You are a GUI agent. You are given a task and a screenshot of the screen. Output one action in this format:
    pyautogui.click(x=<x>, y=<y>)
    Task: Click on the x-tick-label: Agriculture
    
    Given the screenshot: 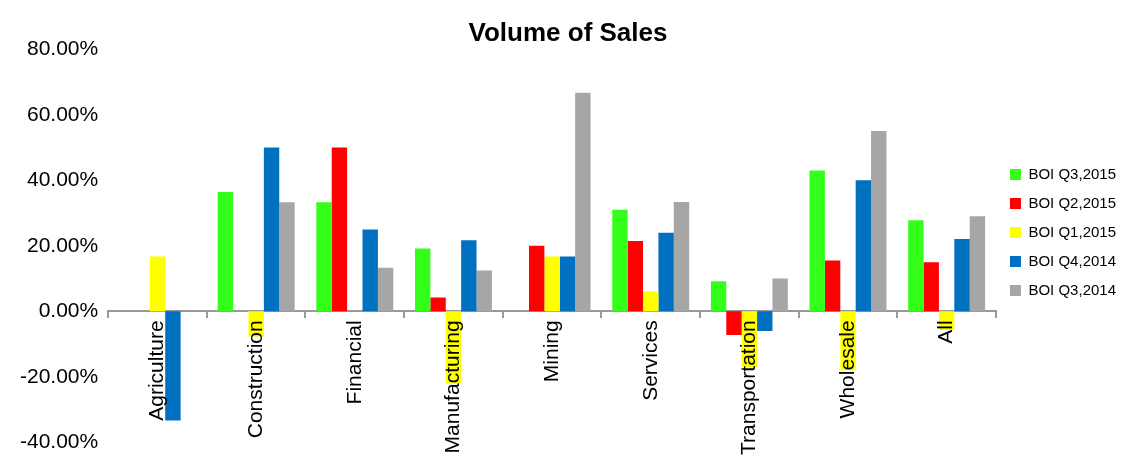 What is the action you would take?
    pyautogui.click(x=156, y=370)
    